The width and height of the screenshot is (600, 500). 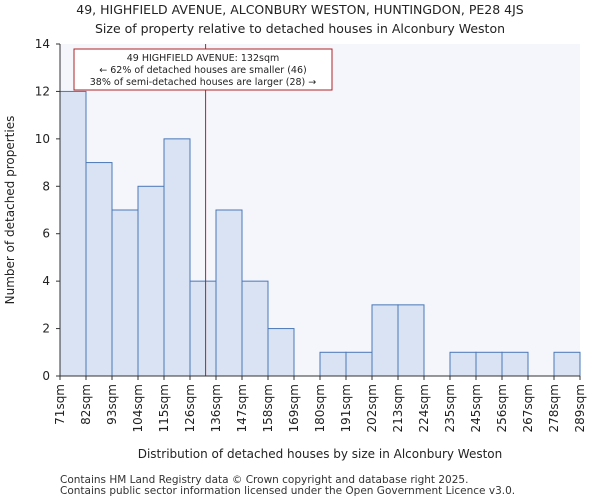 I want to click on bar-147sqm, so click(x=255, y=328).